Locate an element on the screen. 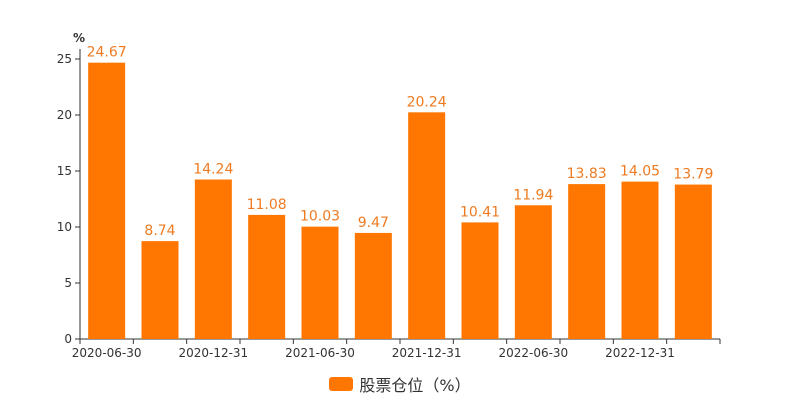 The image size is (800, 400). legend-label: 股票仓位（%） is located at coordinates (415, 385).